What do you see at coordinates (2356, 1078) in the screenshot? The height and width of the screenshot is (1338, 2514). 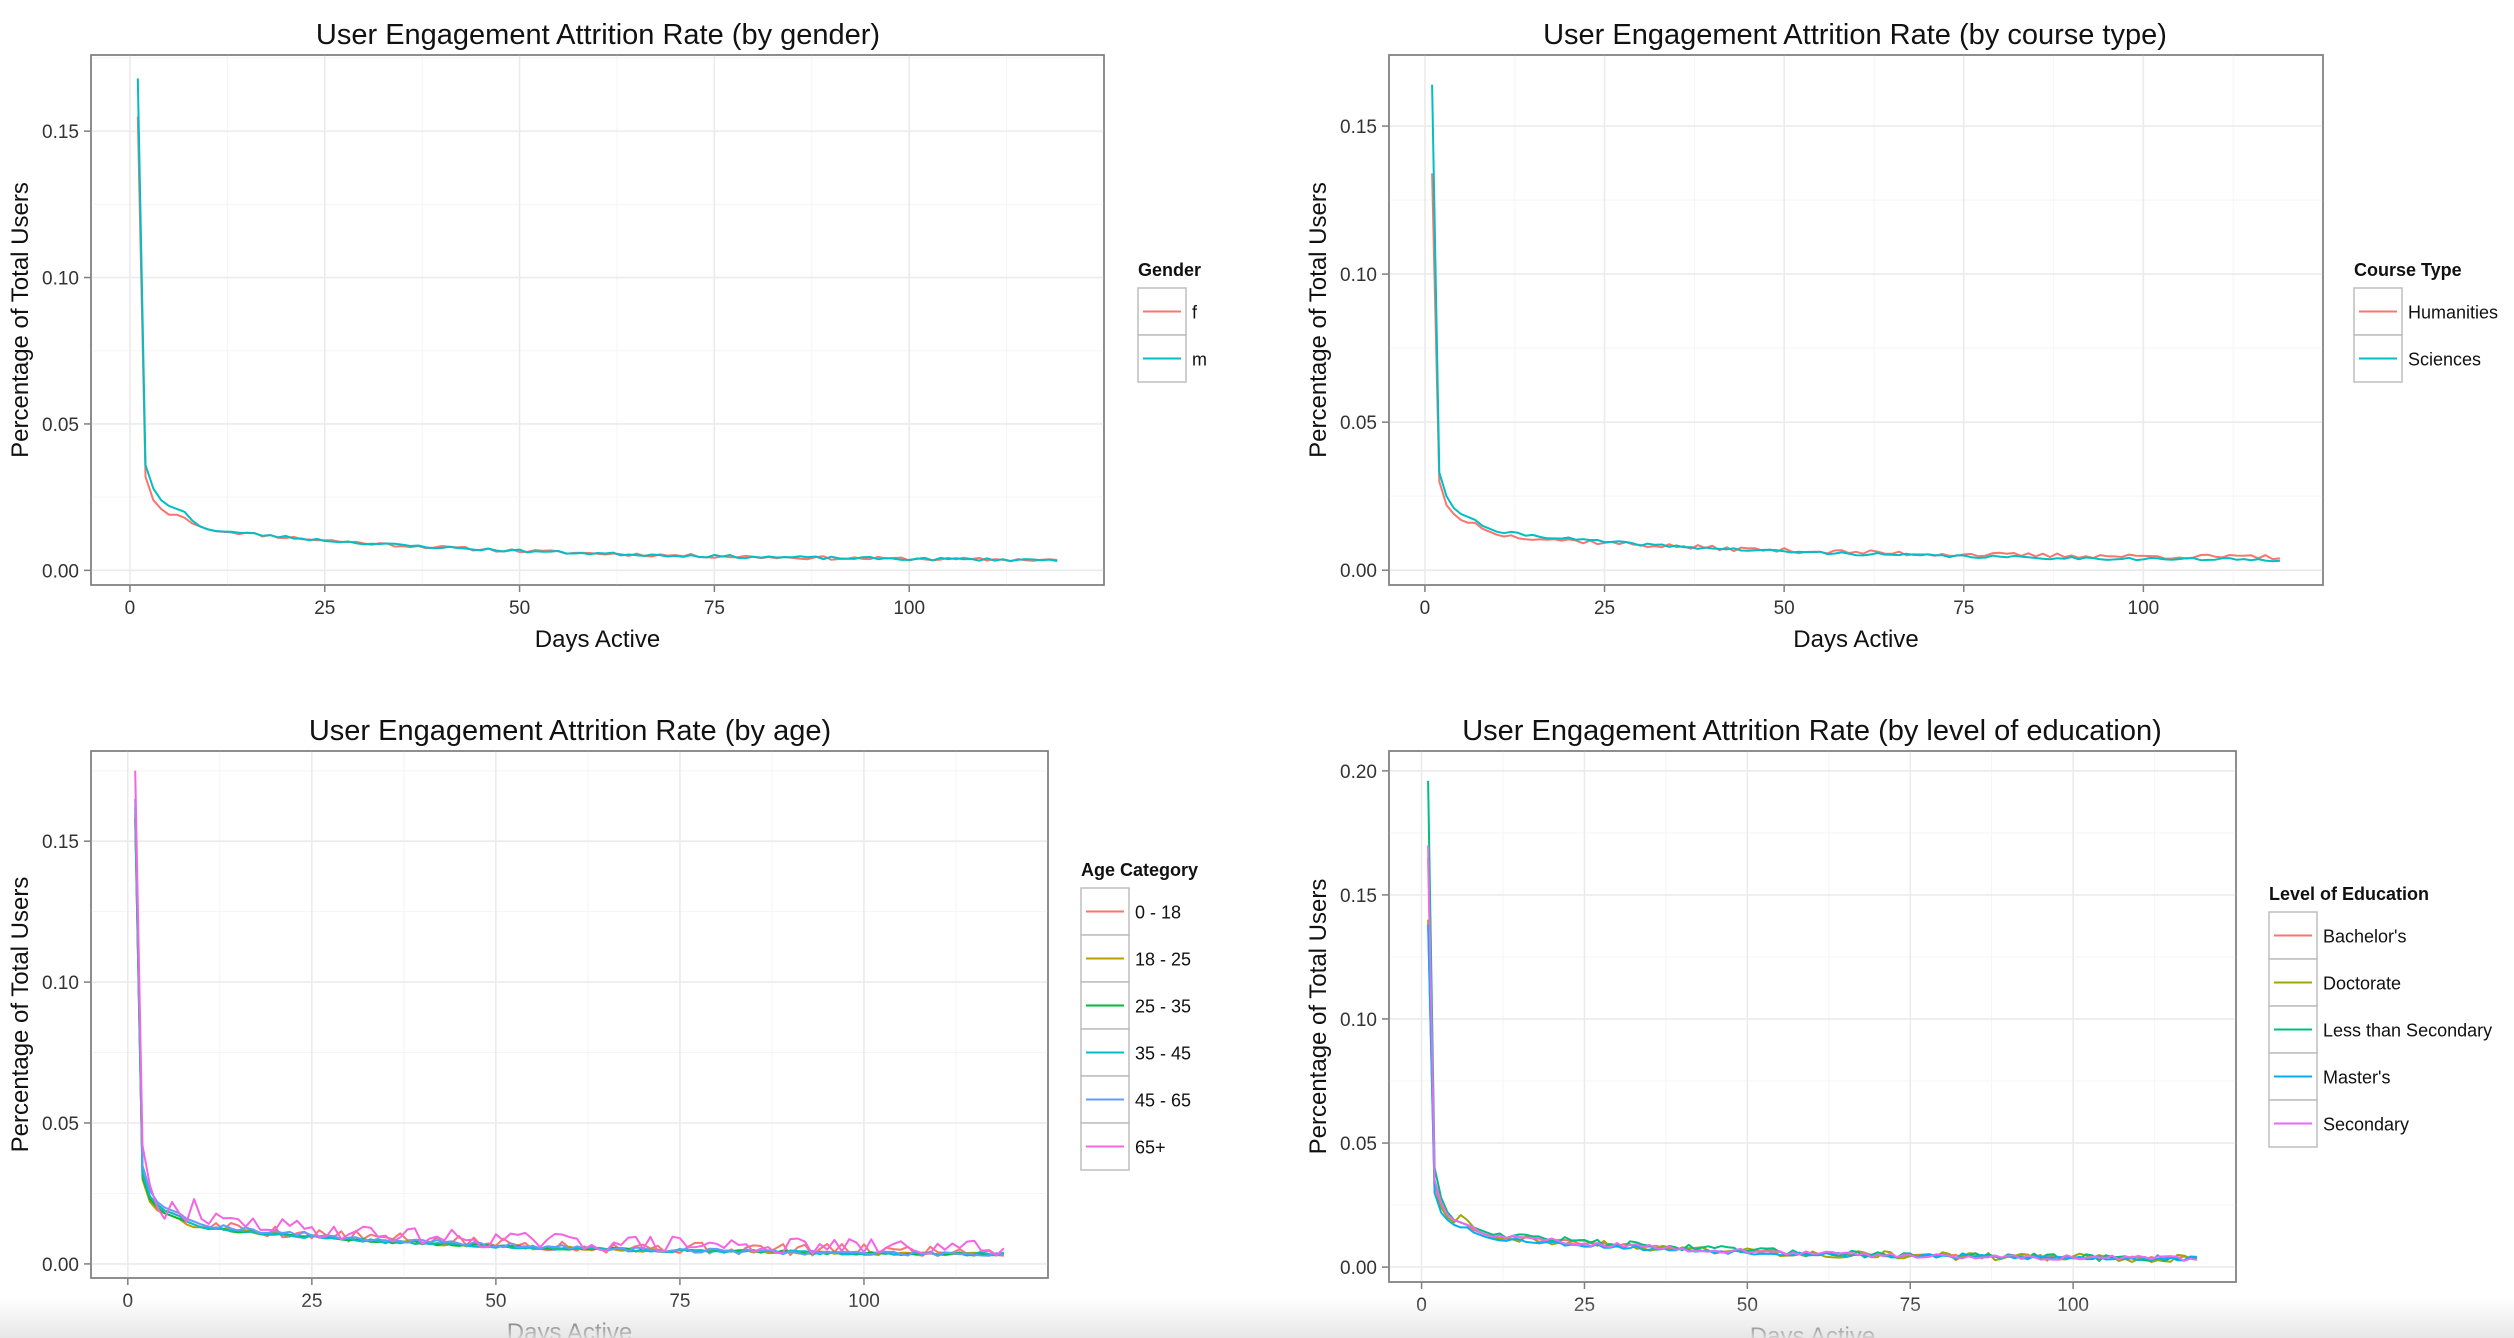 I see `legend-label: Master's` at bounding box center [2356, 1078].